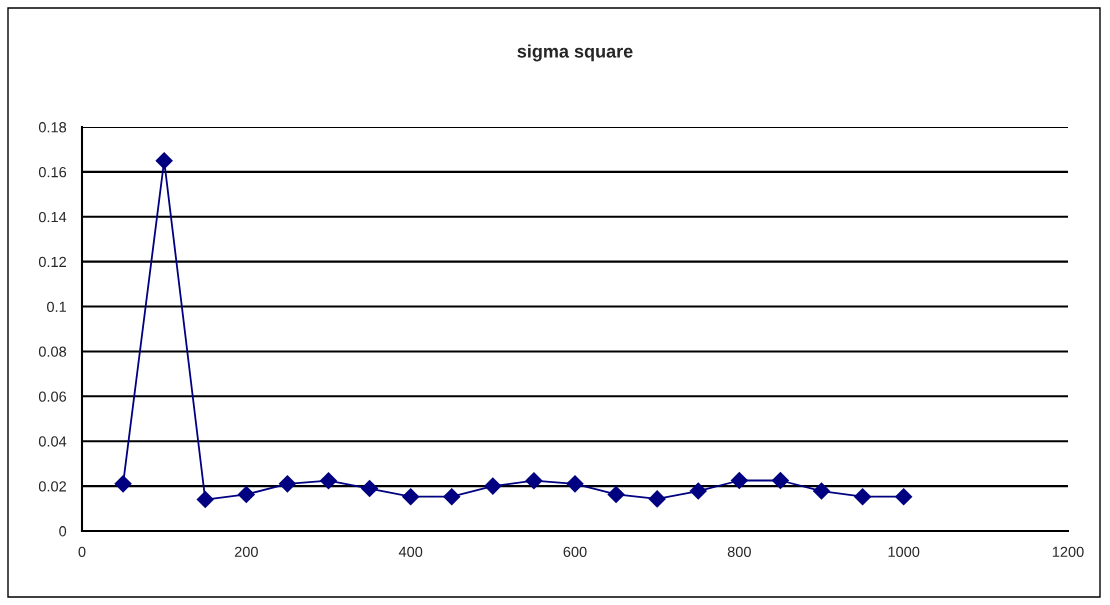 This screenshot has width=1110, height=605. I want to click on x-tick-label: 800, so click(739, 551).